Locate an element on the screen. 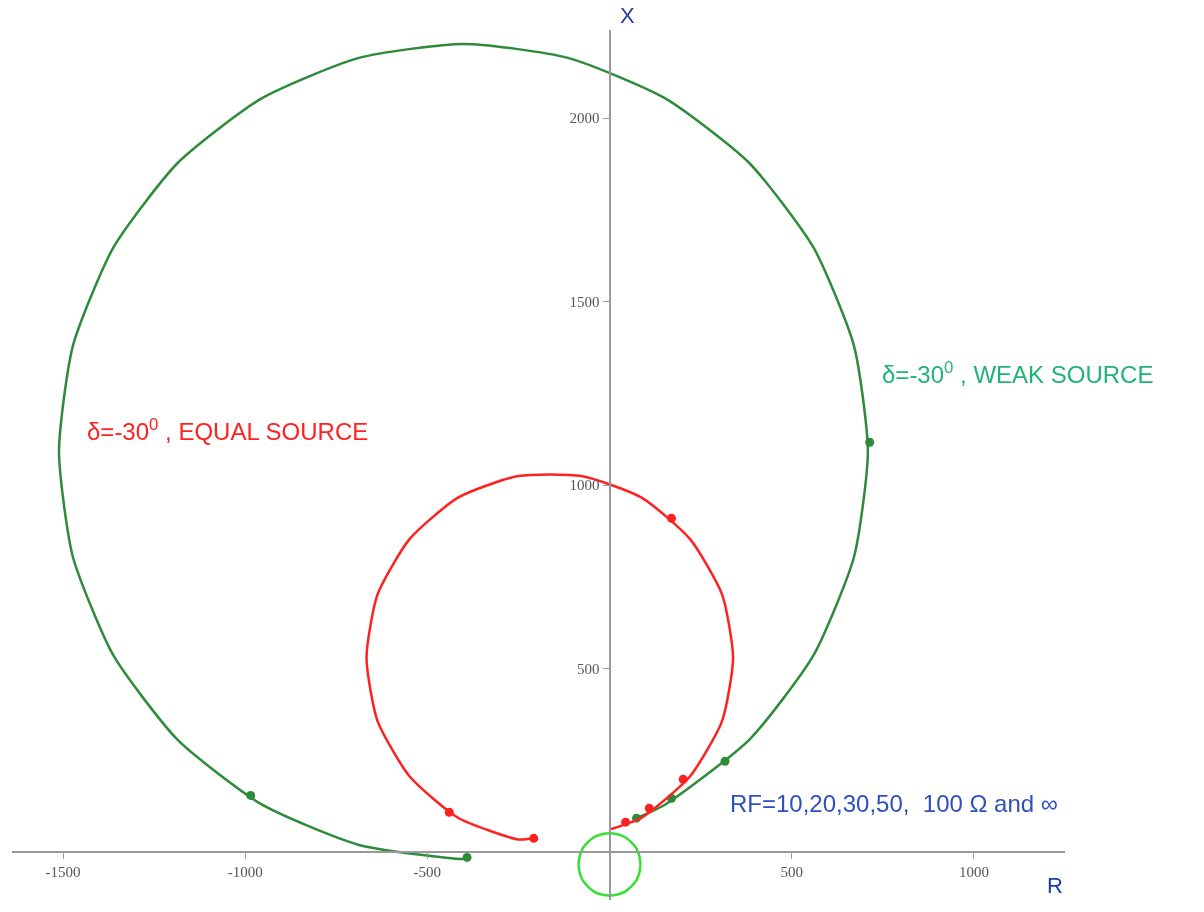  x-tick-label: 1000 is located at coordinates (973, 872).